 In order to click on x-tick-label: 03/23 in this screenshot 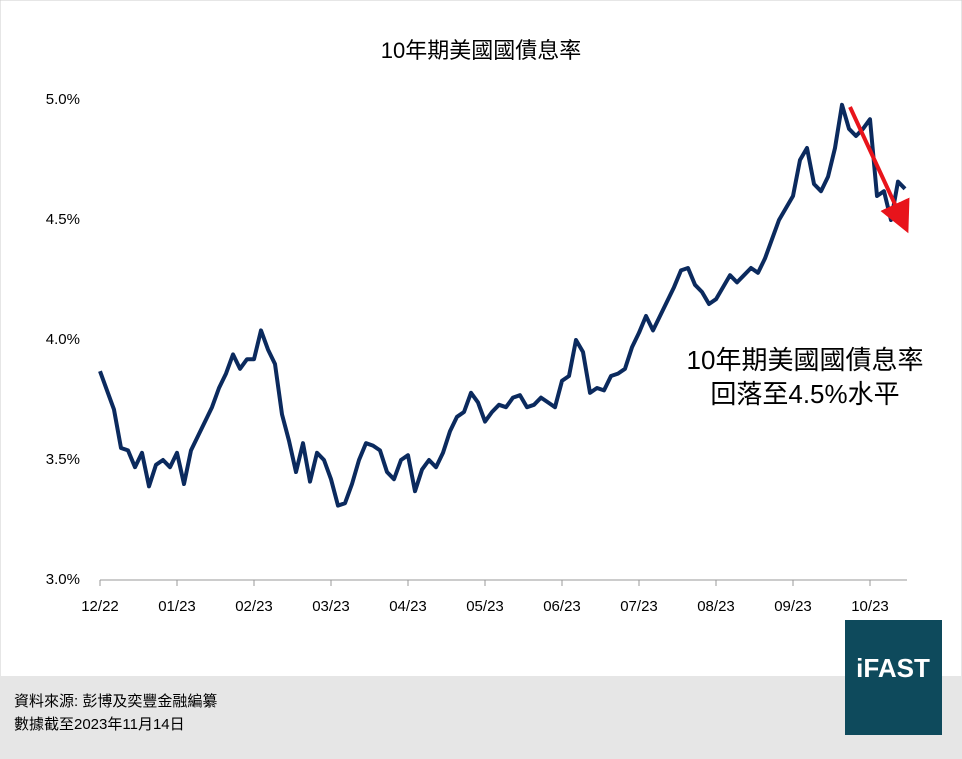, I will do `click(331, 606)`.